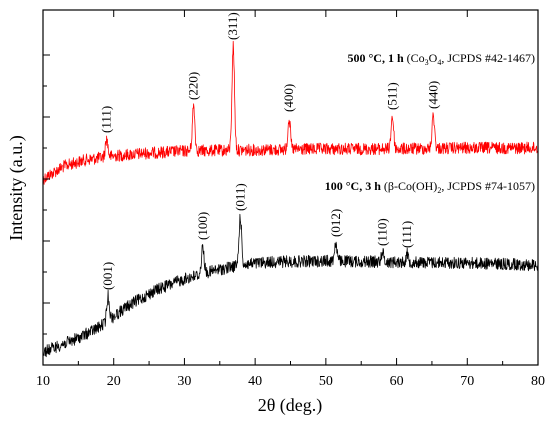 This screenshot has width=550, height=424. I want to click on x-tick-label: 50, so click(326, 381).